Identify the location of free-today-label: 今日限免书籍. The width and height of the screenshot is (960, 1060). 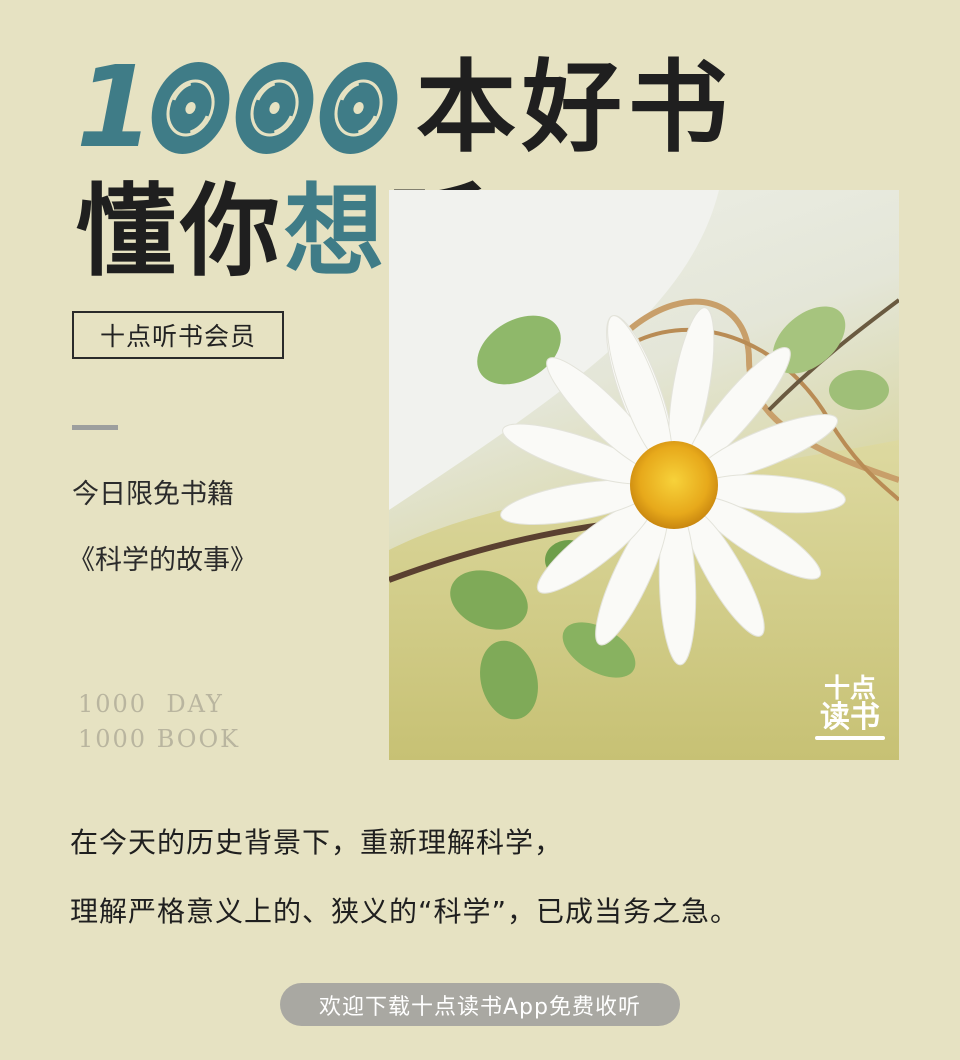
(153, 494).